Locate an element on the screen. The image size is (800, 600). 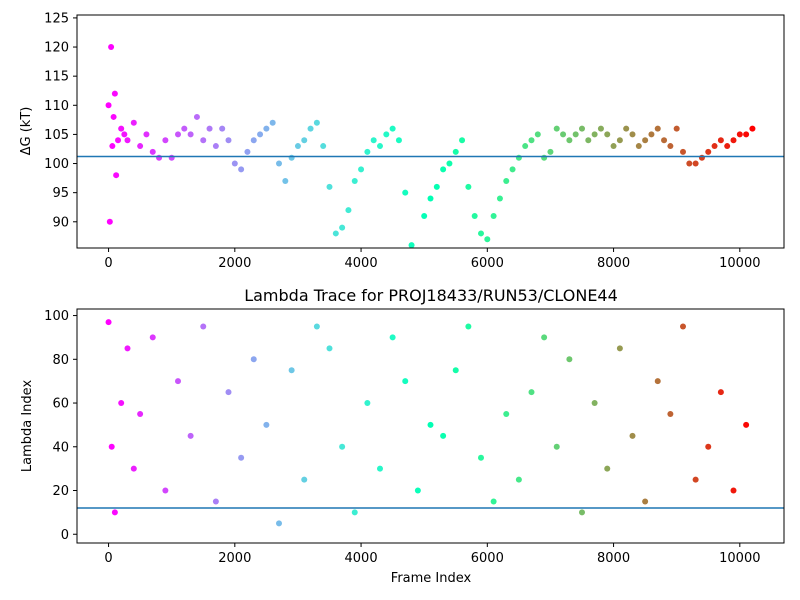
x-tick-label: 2000 is located at coordinates (234, 558).